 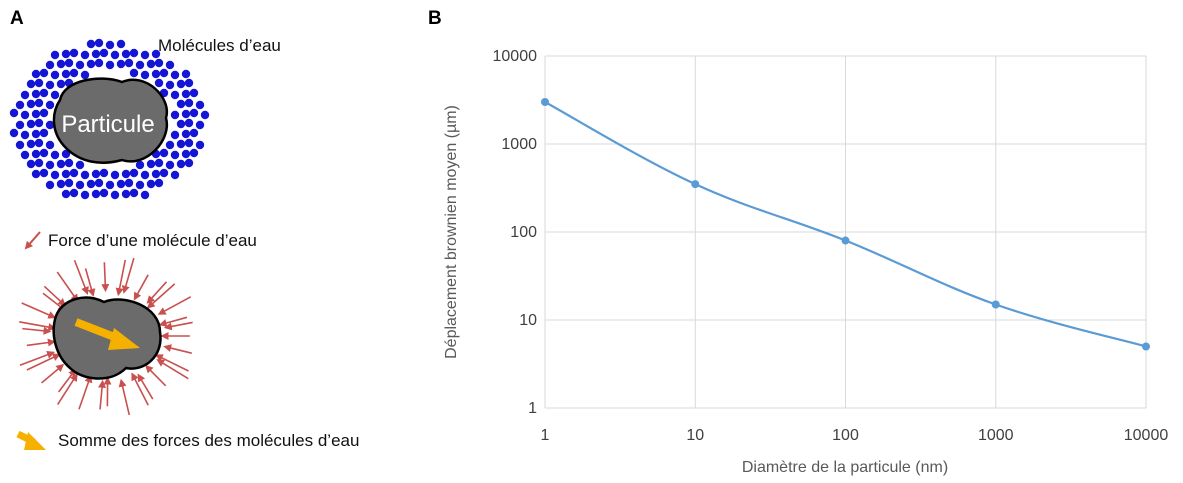 What do you see at coordinates (208, 440) in the screenshot?
I see `sum-label: Somme des forces des molécules d’eau` at bounding box center [208, 440].